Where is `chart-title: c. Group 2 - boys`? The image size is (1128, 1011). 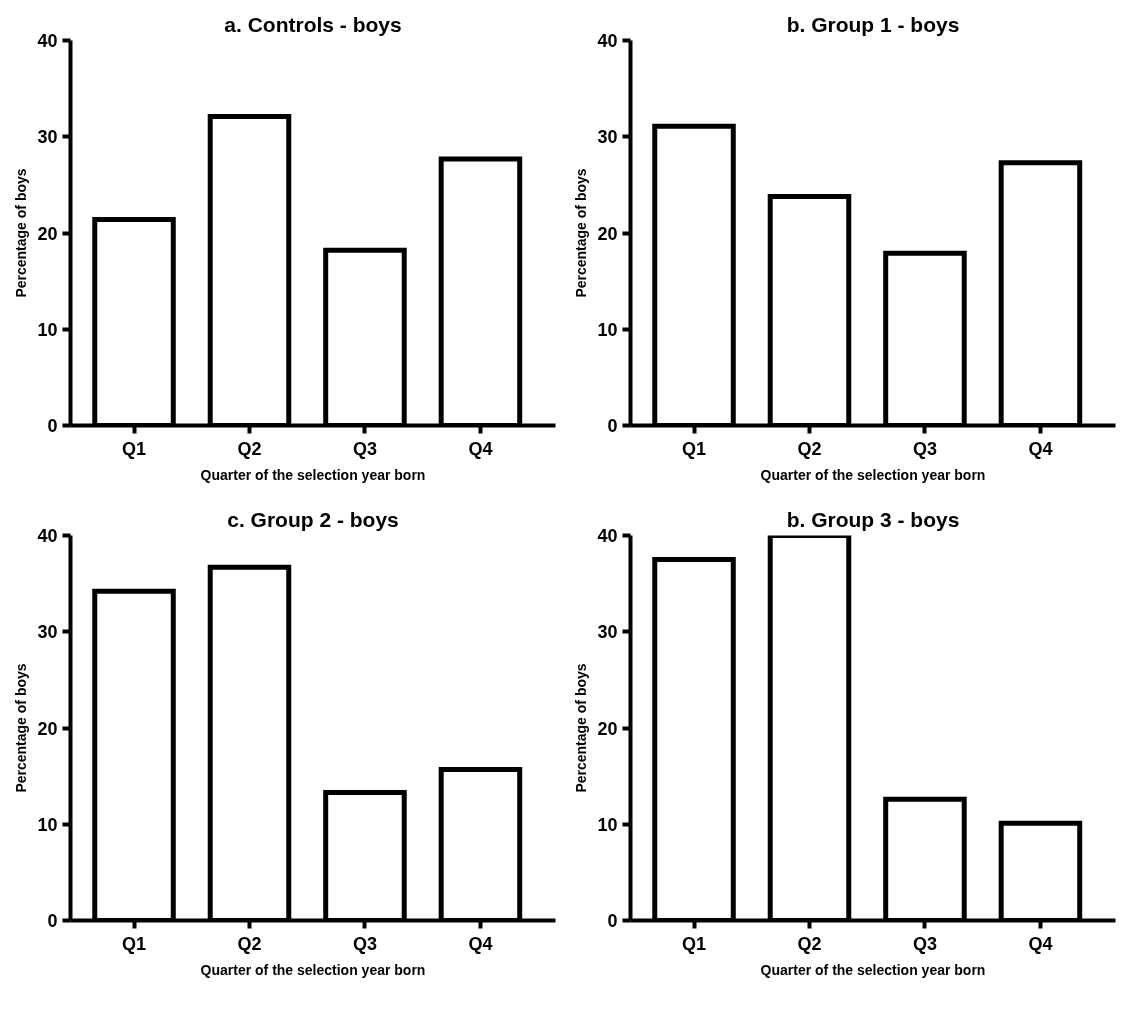
chart-title: c. Group 2 - boys is located at coordinates (313, 519).